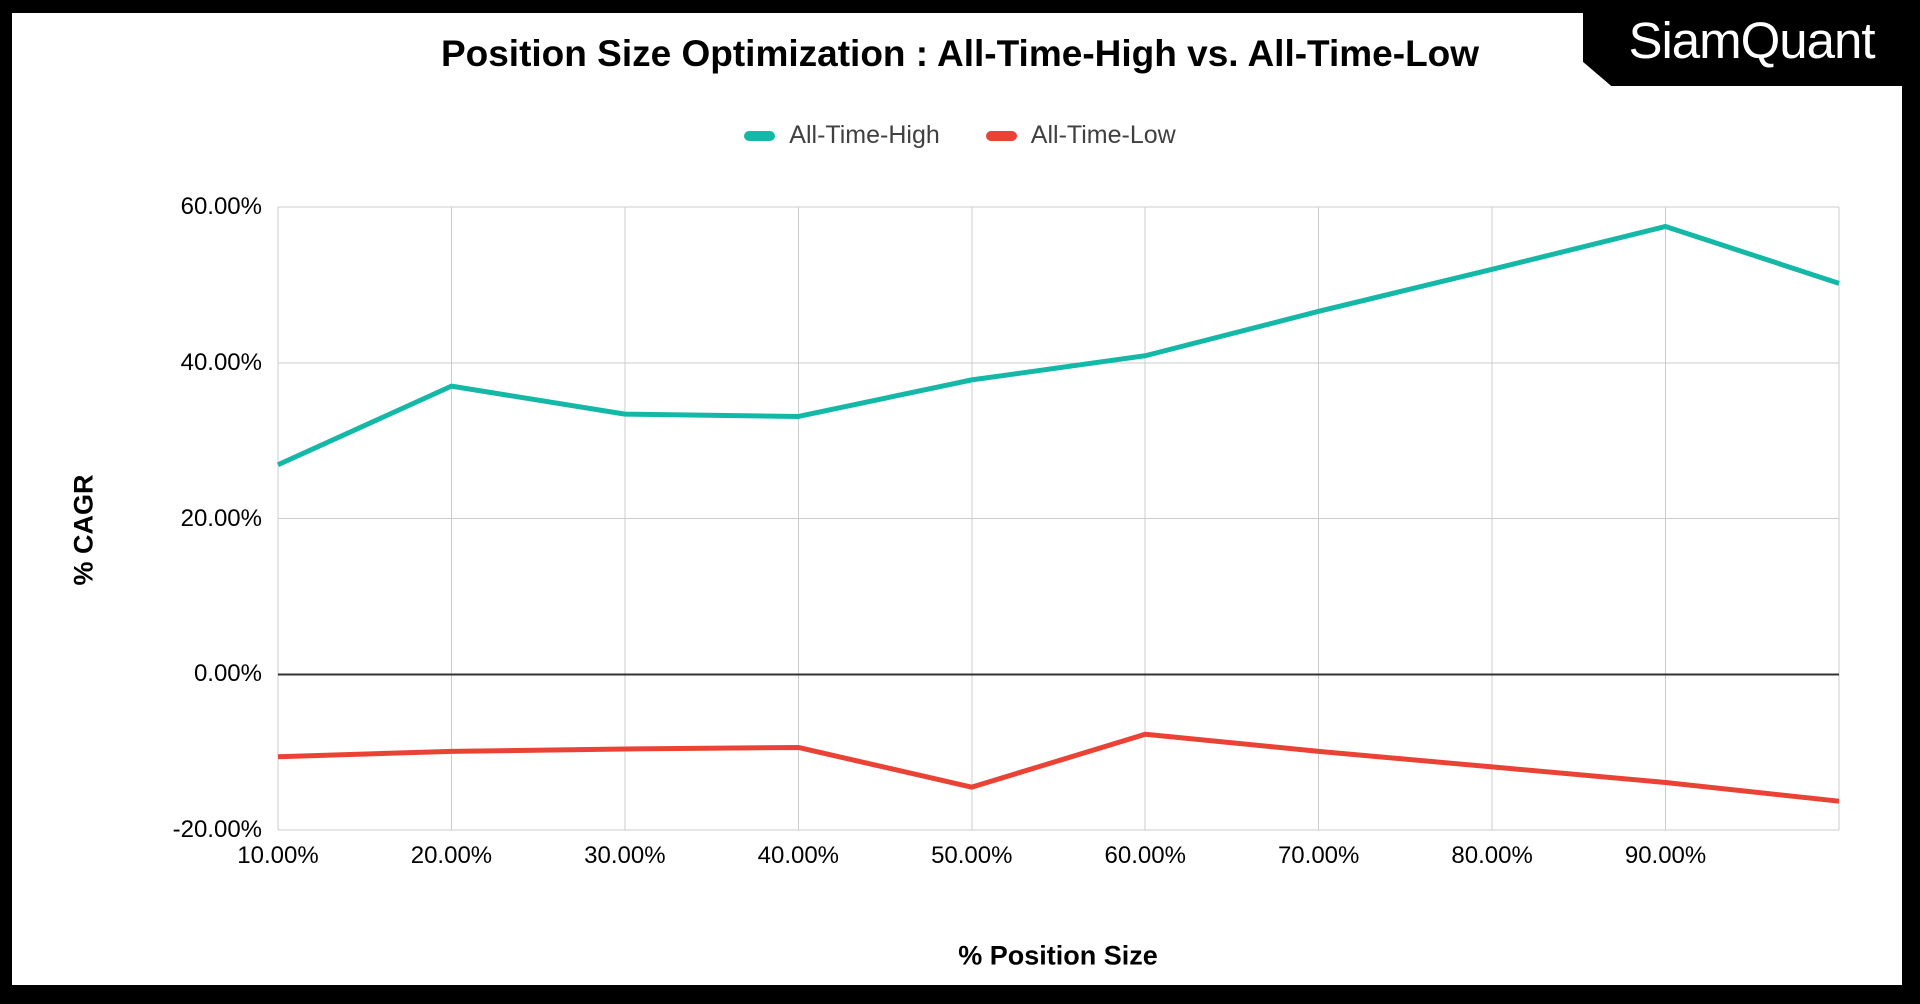  I want to click on x-tick-label: 20.00%, so click(451, 855).